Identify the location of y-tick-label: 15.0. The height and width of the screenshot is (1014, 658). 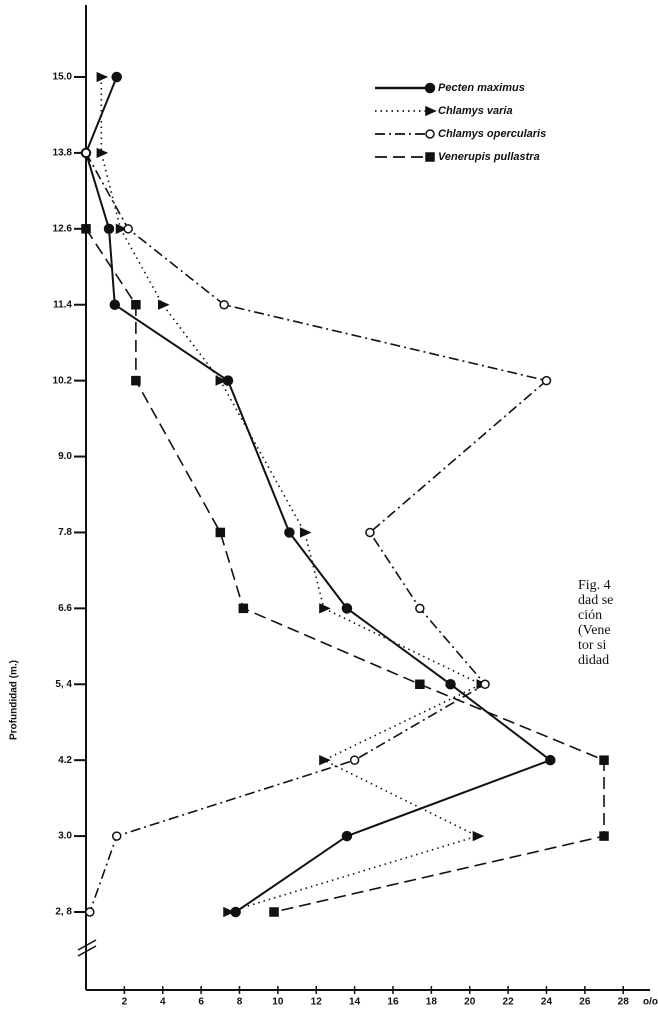
(63, 77).